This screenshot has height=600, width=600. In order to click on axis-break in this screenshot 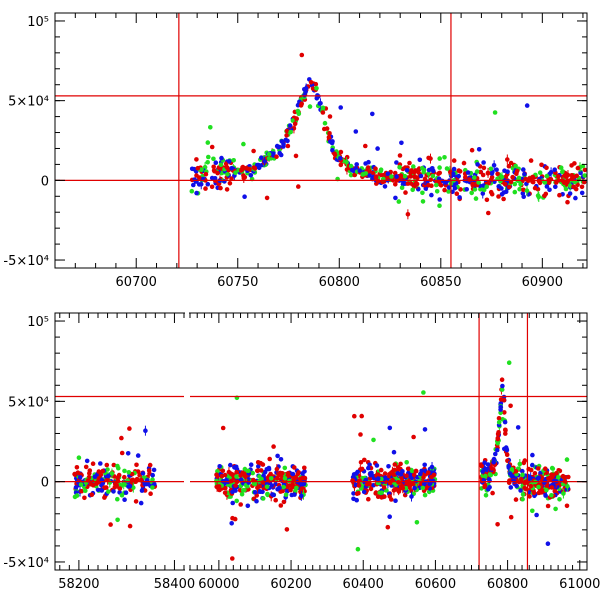, I will do `click(187, 441)`.